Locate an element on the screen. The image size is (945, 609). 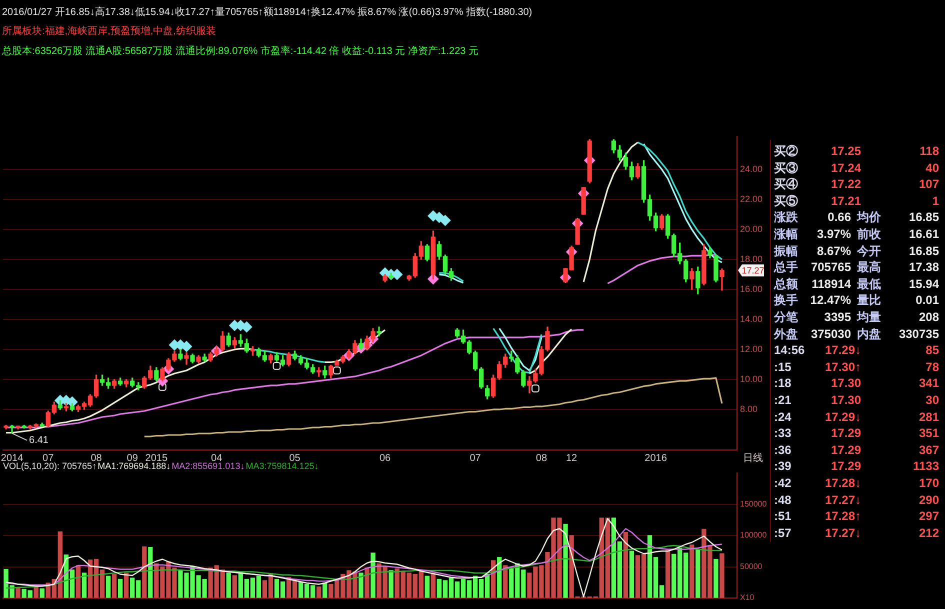
x-tick-label: 04 is located at coordinates (217, 458).